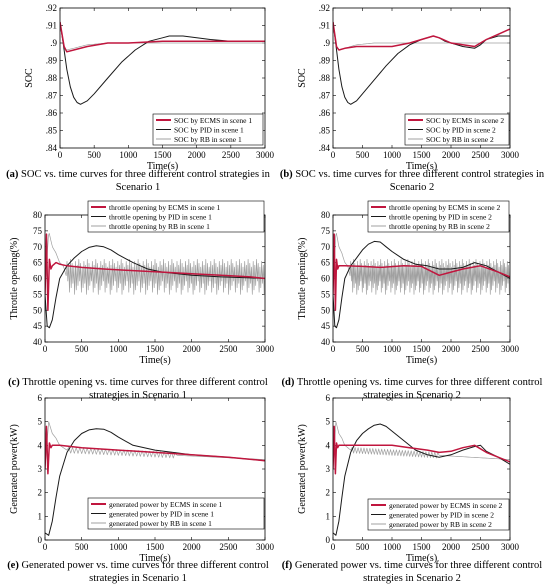 The image size is (550, 585). I want to click on y-tick-label: .9, so click(326, 43).